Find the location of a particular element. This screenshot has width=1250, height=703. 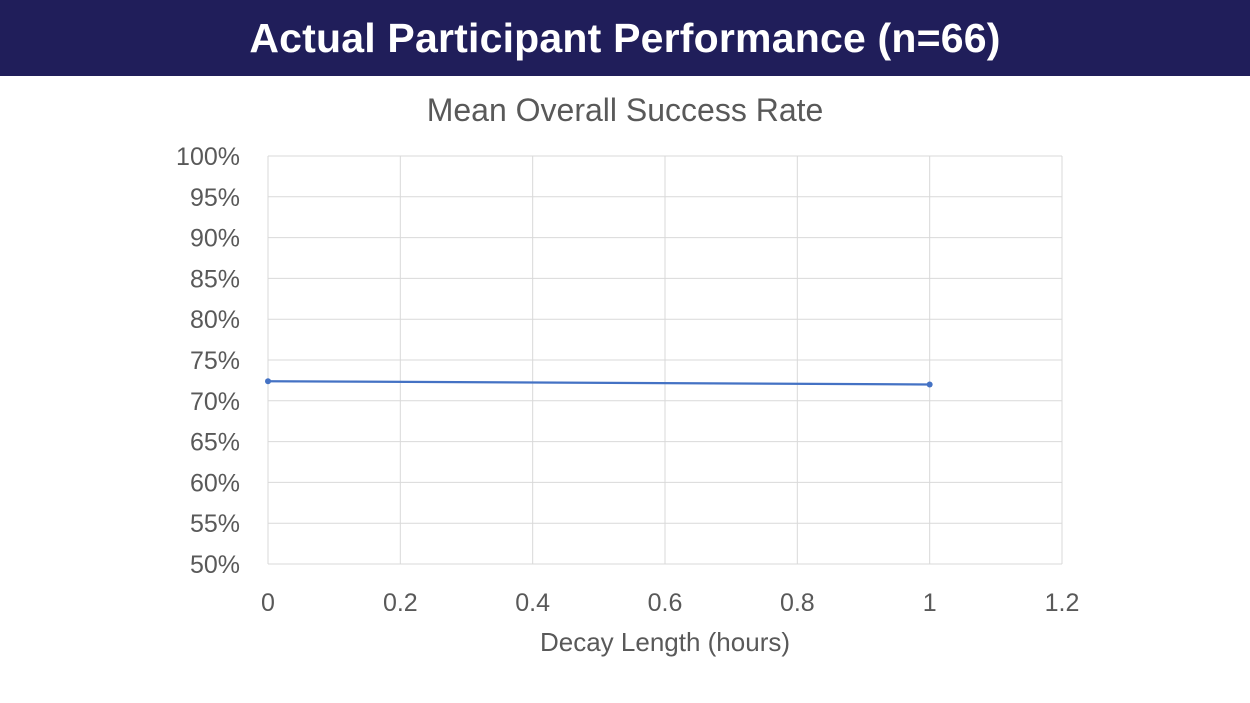

series-line is located at coordinates (598, 383).